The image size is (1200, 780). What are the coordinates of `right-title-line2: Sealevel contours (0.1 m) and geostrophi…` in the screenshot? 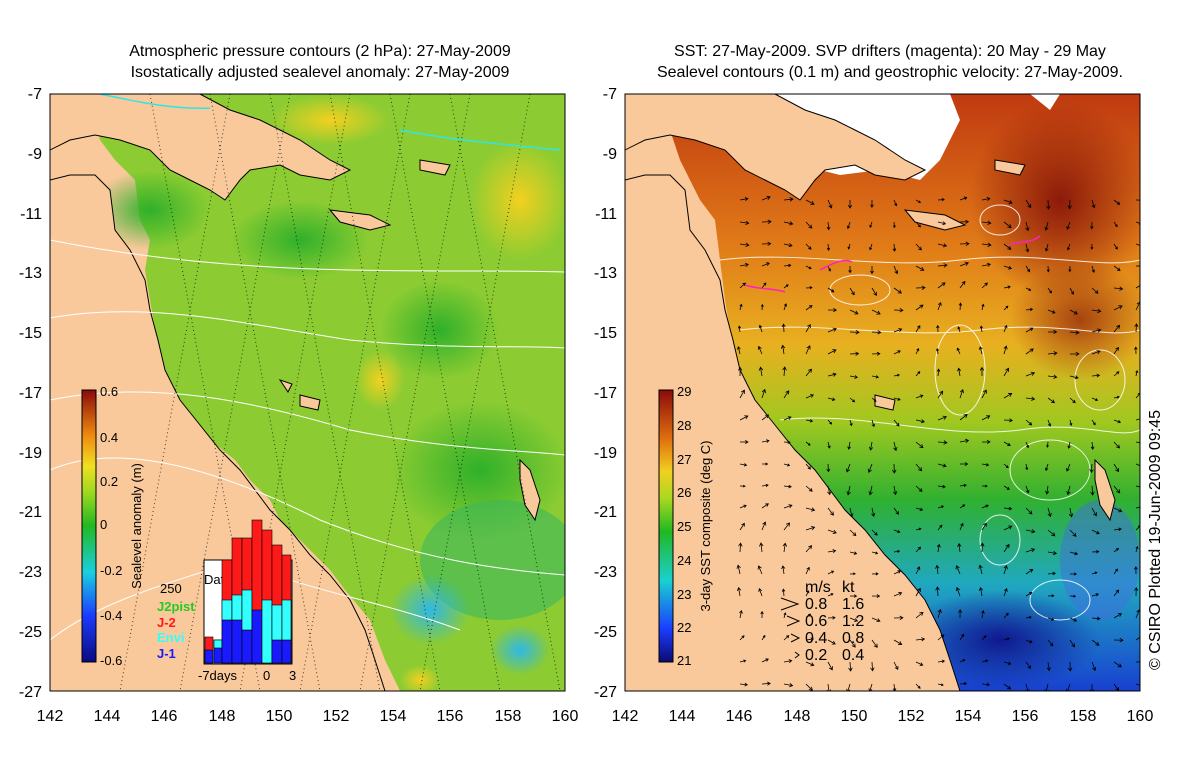 It's located at (889, 72).